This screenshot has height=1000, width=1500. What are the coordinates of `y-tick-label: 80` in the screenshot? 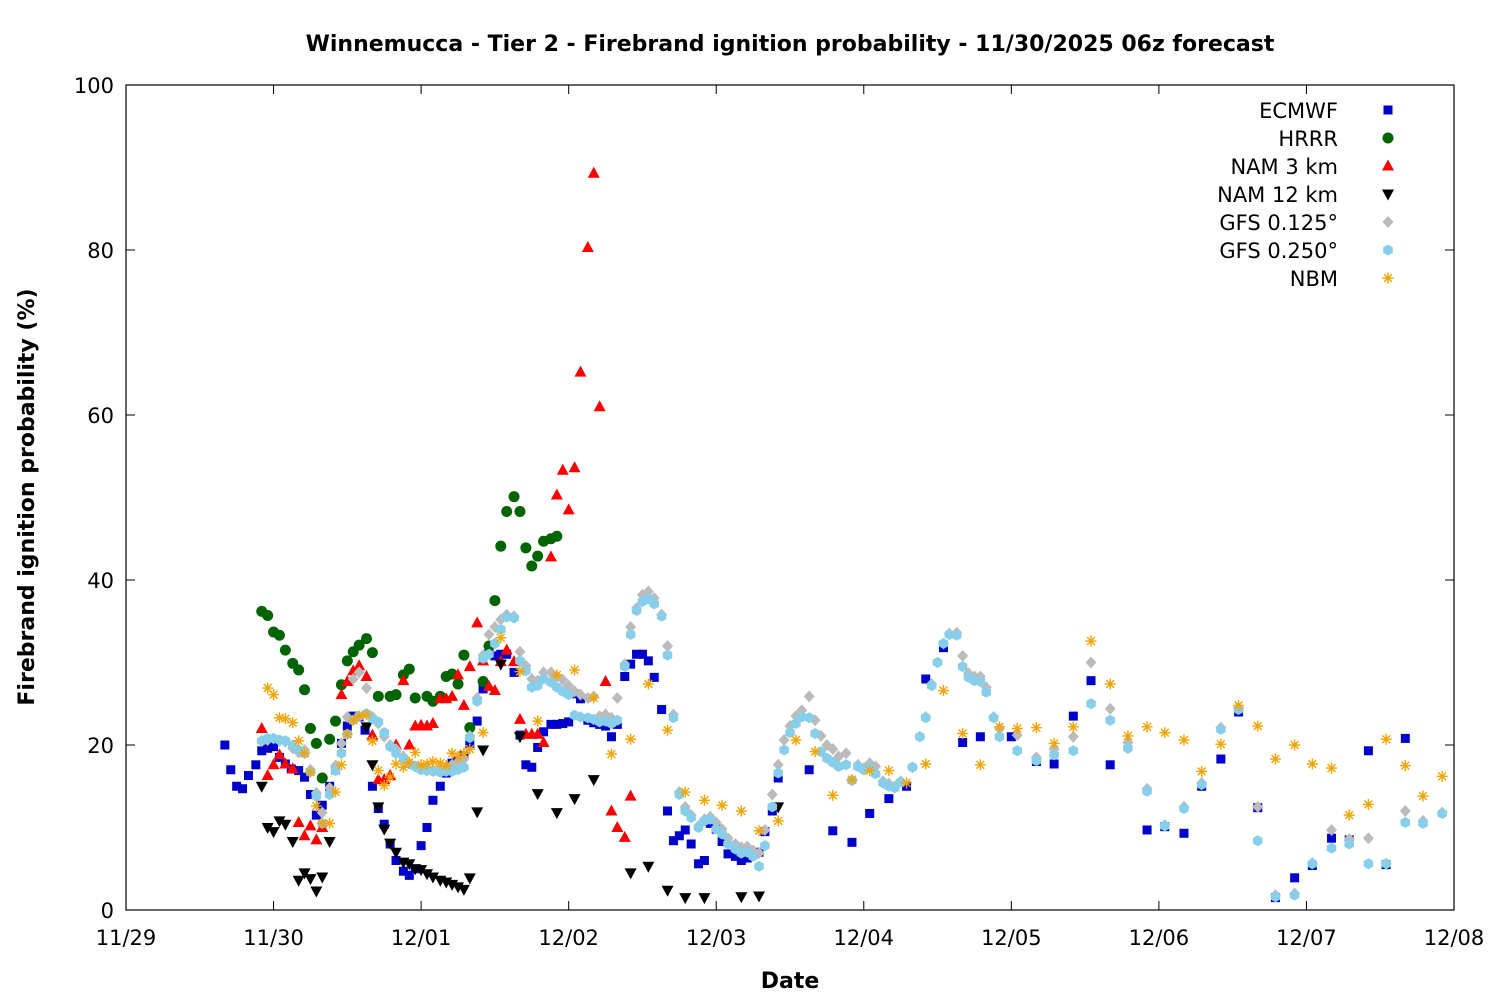 It's located at (100, 251).